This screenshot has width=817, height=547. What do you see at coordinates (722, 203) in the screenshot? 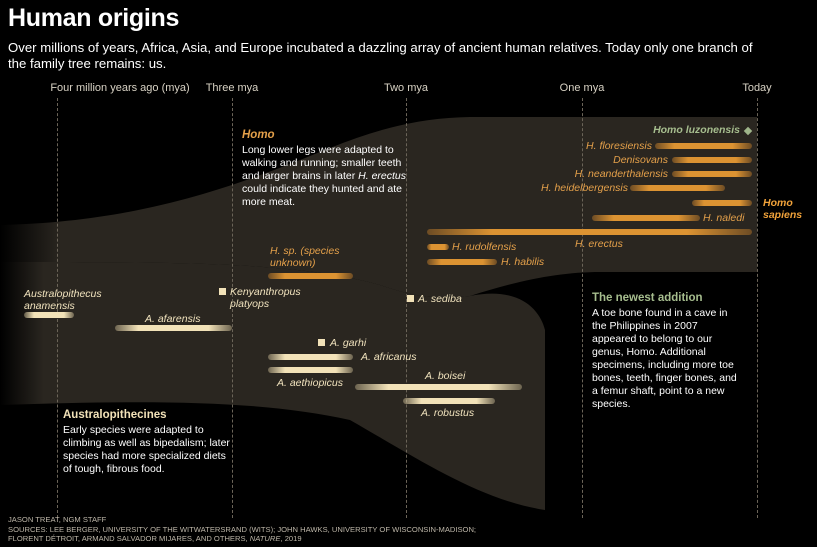
I see `bar-sapiens` at bounding box center [722, 203].